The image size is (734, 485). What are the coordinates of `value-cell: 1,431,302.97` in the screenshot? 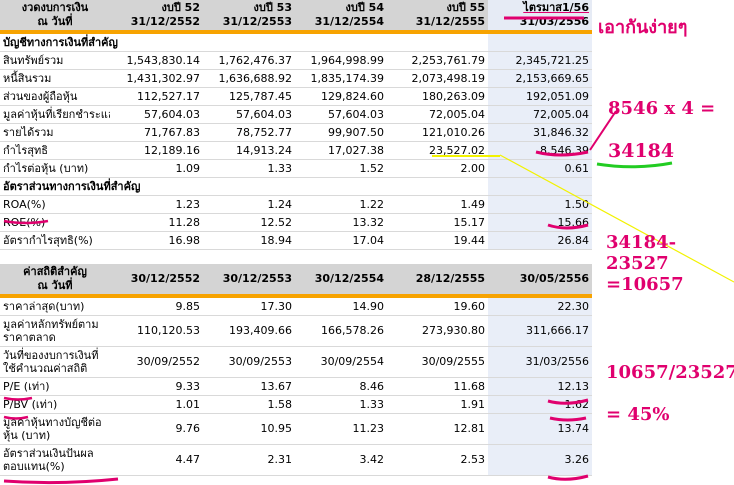 It's located at (156, 78).